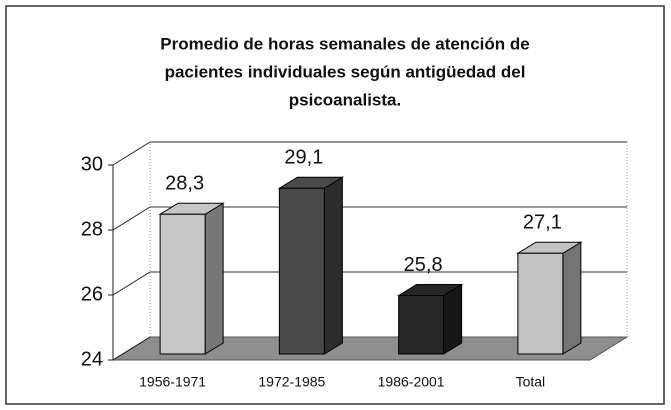 Image resolution: width=671 pixels, height=410 pixels. Describe the element at coordinates (531, 382) in the screenshot. I see `x-tick-label: Total` at that location.